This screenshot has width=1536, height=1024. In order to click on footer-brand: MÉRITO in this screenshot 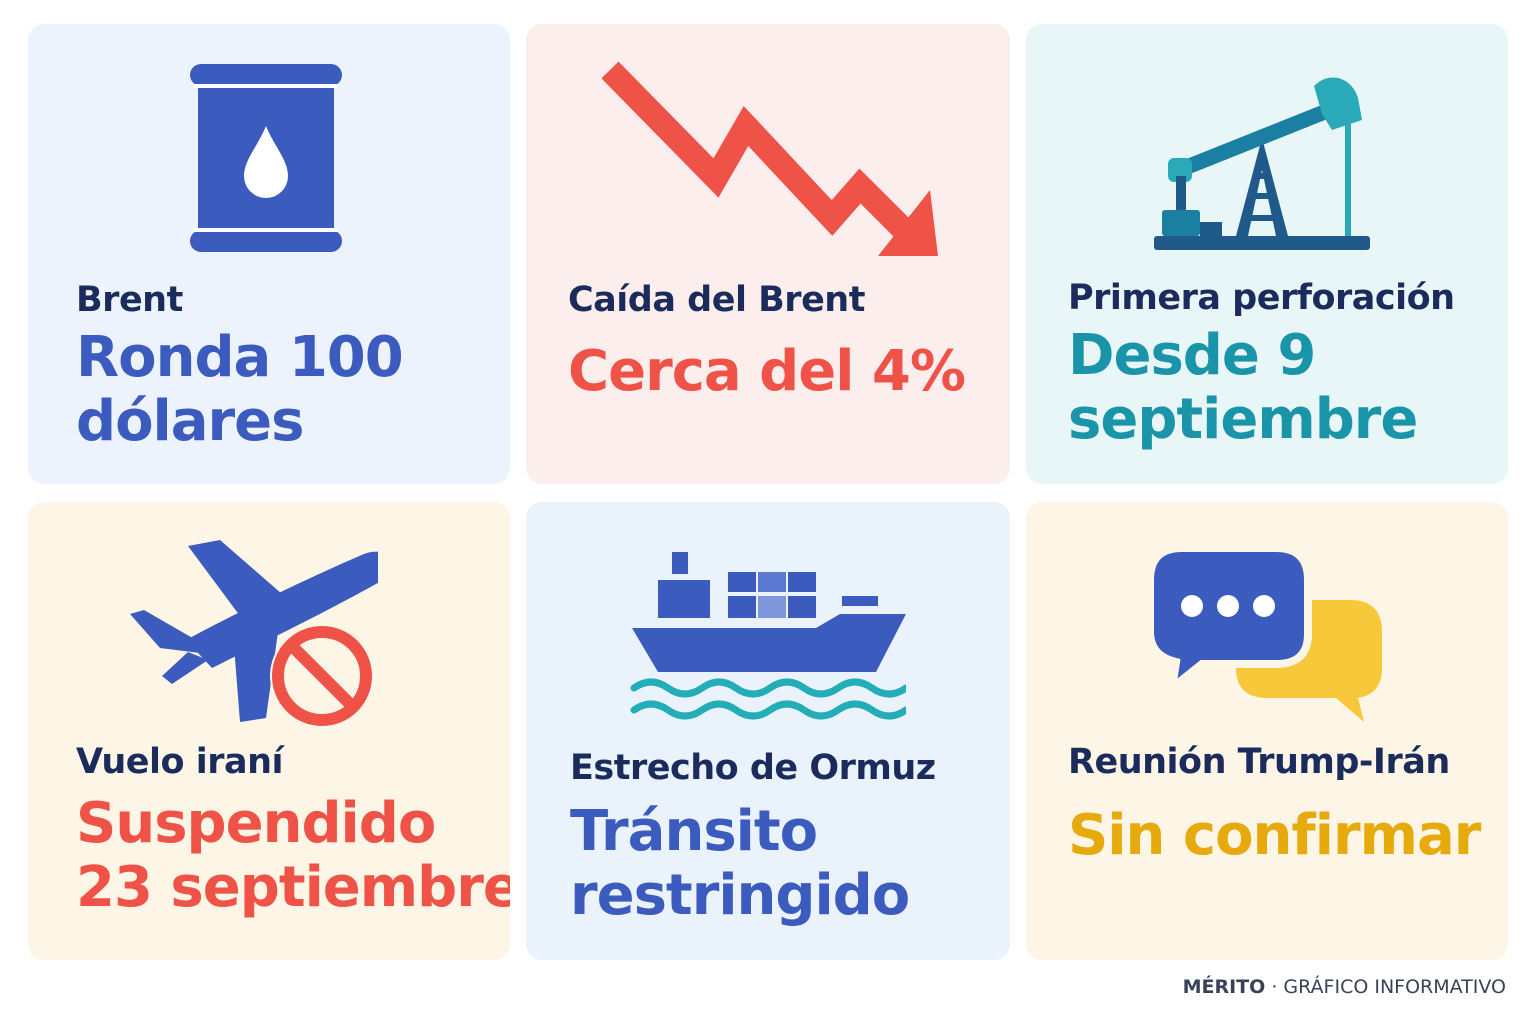, I will do `click(1224, 987)`.